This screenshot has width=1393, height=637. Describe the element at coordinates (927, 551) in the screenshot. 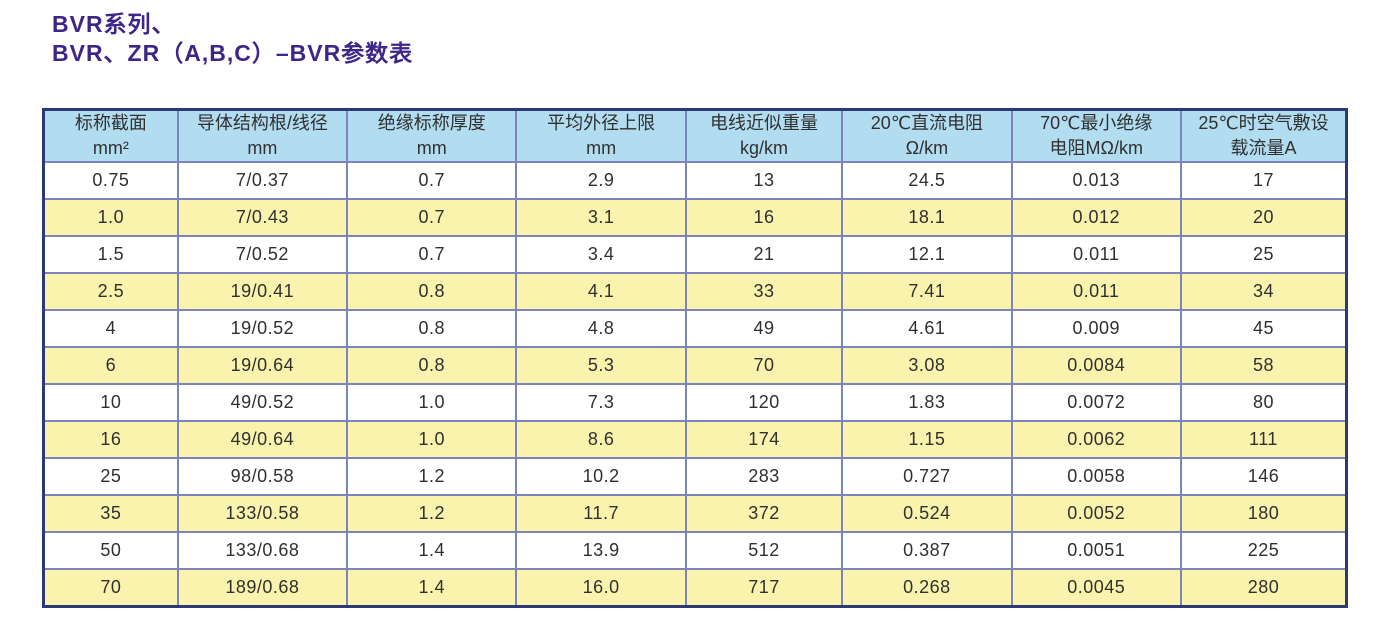

I see `table-cell: 0.387` at that location.